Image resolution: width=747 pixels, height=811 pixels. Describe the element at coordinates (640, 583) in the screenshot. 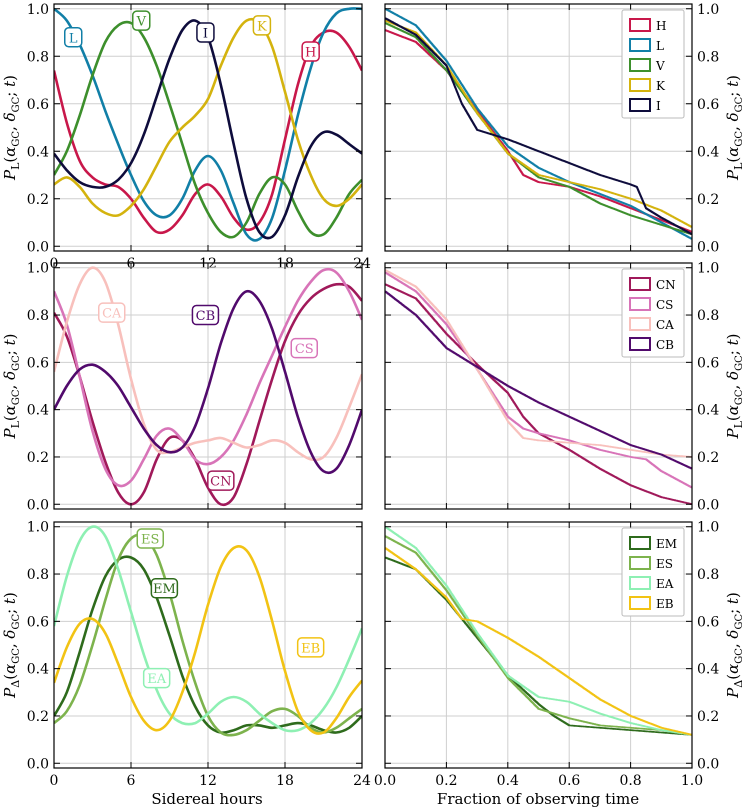

I see `legend-swatch-EA` at that location.